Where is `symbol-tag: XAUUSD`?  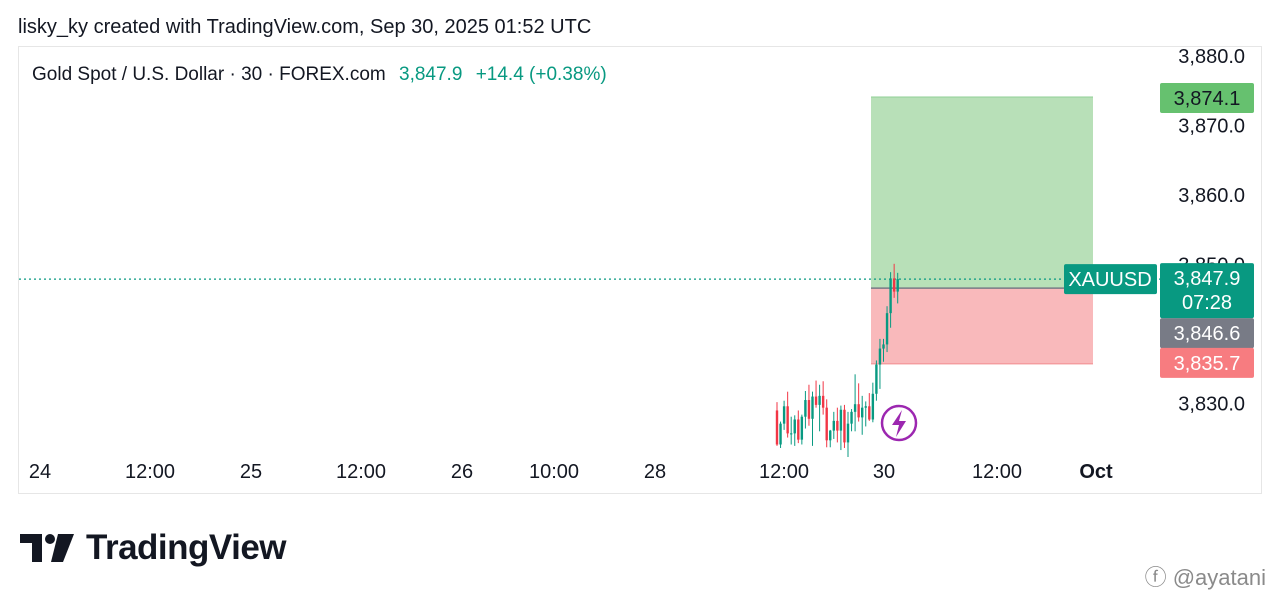 symbol-tag: XAUUSD is located at coordinates (1109, 280).